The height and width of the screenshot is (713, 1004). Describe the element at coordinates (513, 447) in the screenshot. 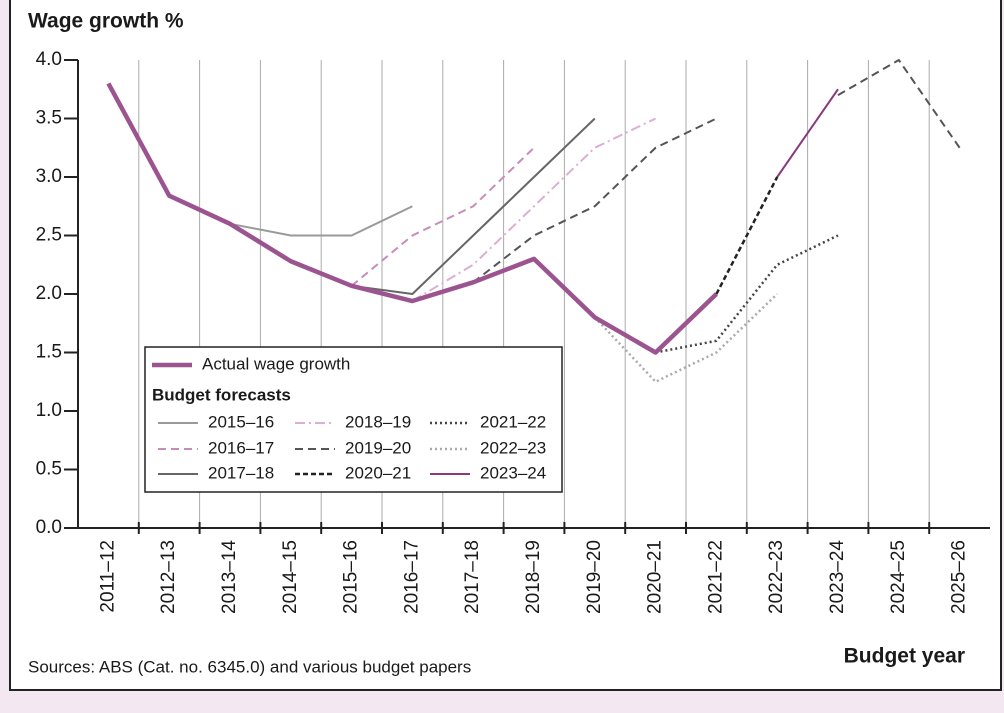

I see `legend-label: 2022–23` at that location.